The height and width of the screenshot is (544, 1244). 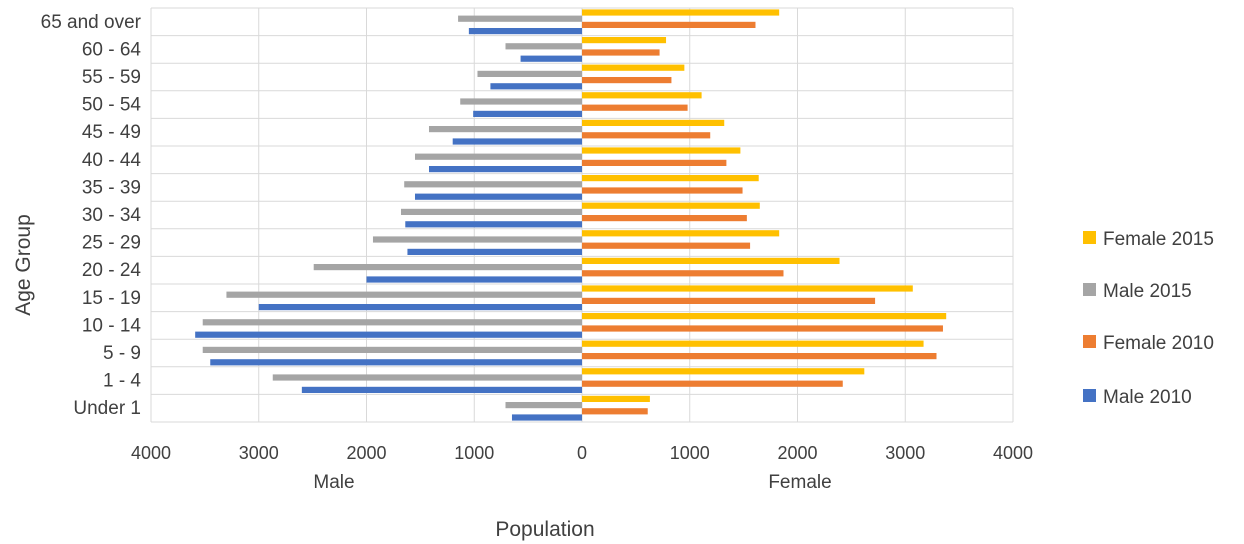 I want to click on legend: Female 2015 Male 2015 Female 2010 Male 2010, so click(x=1148, y=318).